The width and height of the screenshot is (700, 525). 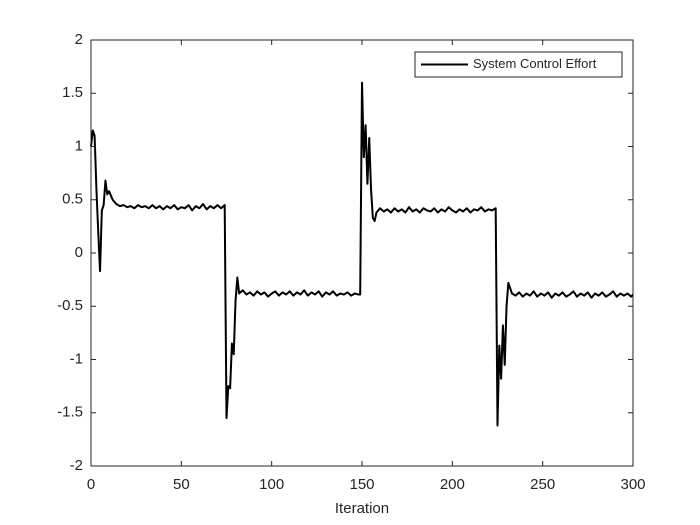 I want to click on x-tick-label: 200, so click(x=452, y=484).